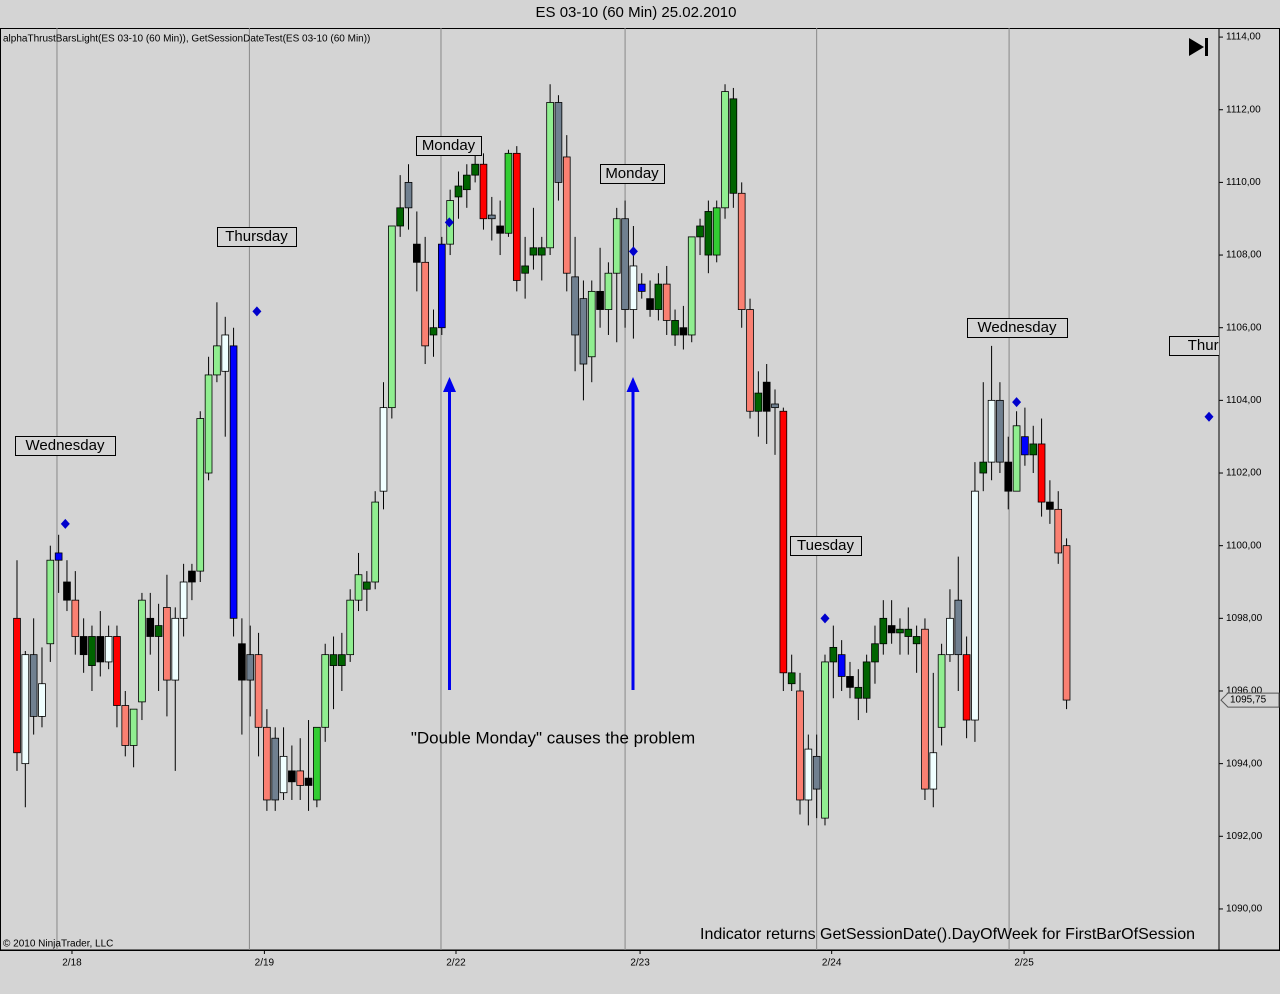 This screenshot has width=1280, height=994. Describe the element at coordinates (265, 963) in the screenshot. I see `x-tick-label: 2/19` at that location.